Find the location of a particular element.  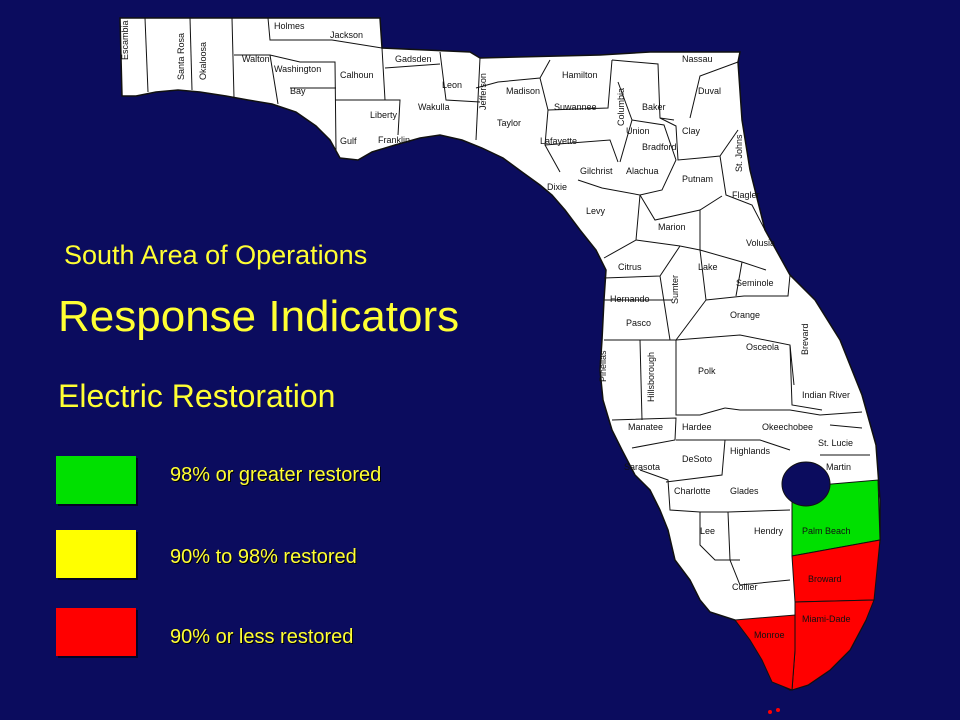

label-st-lucie: St. Lucie is located at coordinates (835, 443).